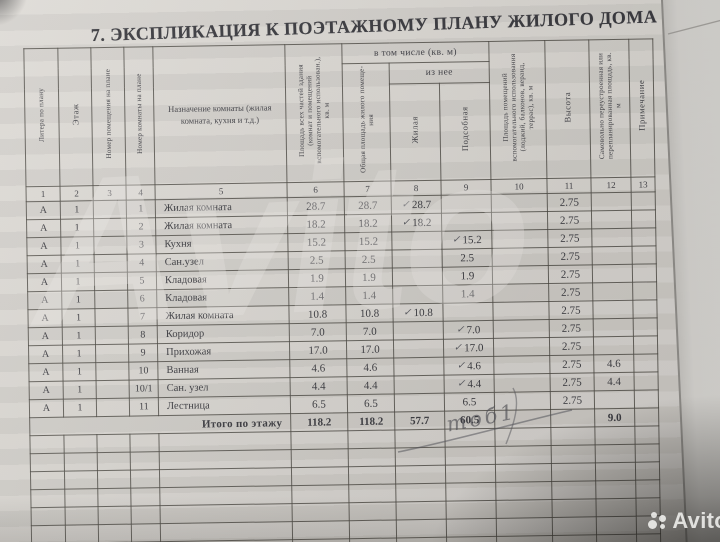 The image size is (720, 542). Describe the element at coordinates (416, 188) in the screenshot. I see `column-number: 8` at that location.